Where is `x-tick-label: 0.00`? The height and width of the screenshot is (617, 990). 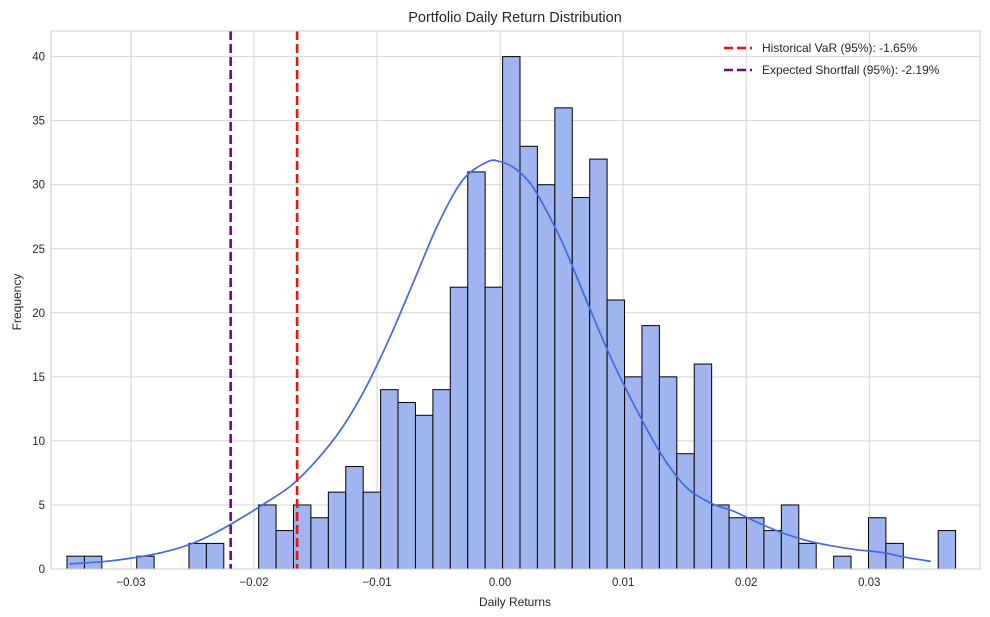 x-tick-label: 0.00 is located at coordinates (500, 583).